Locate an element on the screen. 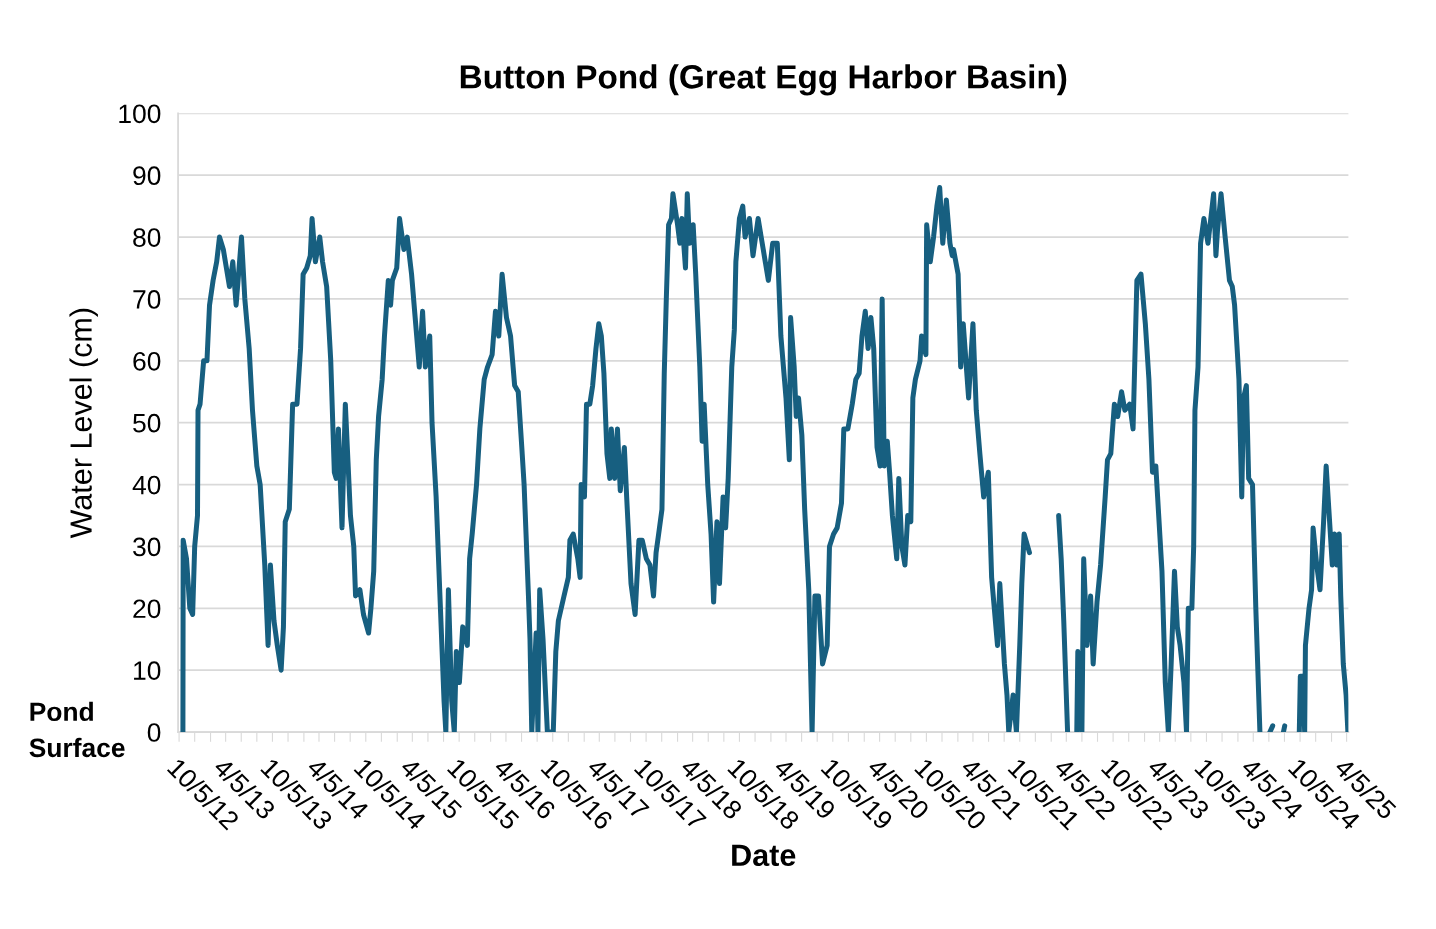 The width and height of the screenshot is (1436, 929). y-tick-label: 100 is located at coordinates (140, 114).